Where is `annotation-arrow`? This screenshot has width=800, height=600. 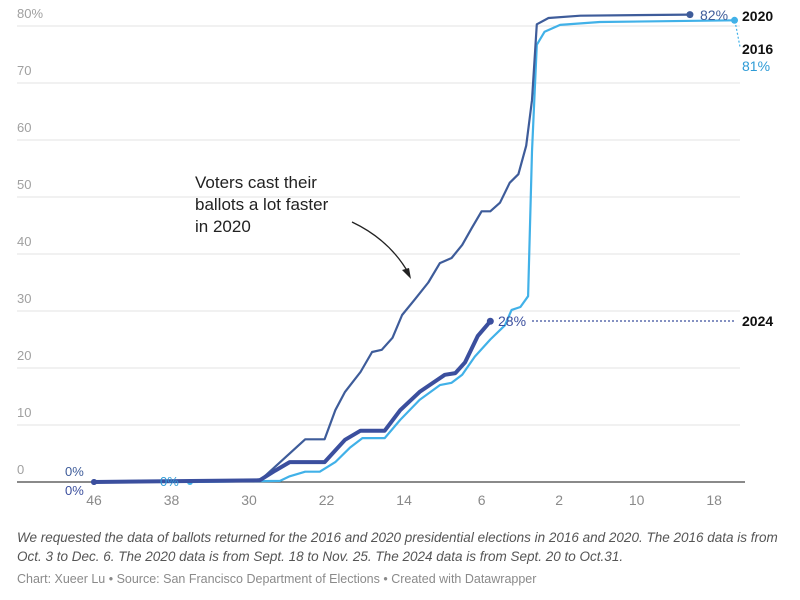 annotation-arrow is located at coordinates (380, 248).